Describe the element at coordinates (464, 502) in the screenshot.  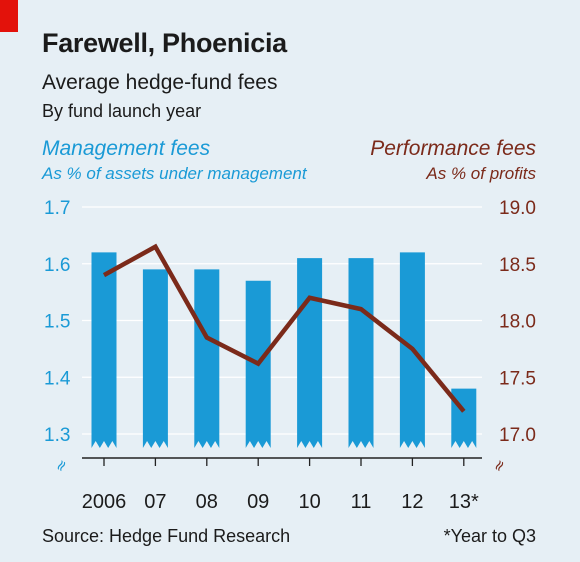
I see `x-tick-label: 13*` at that location.